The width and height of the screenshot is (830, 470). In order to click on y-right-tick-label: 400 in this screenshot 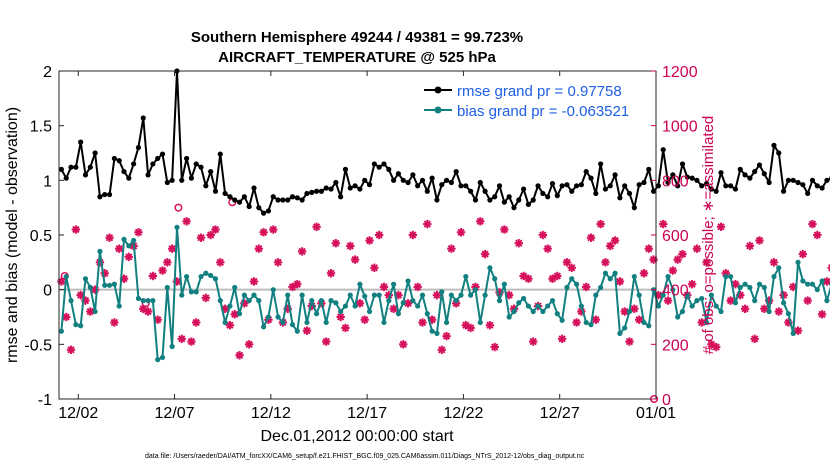, I will do `click(675, 291)`.